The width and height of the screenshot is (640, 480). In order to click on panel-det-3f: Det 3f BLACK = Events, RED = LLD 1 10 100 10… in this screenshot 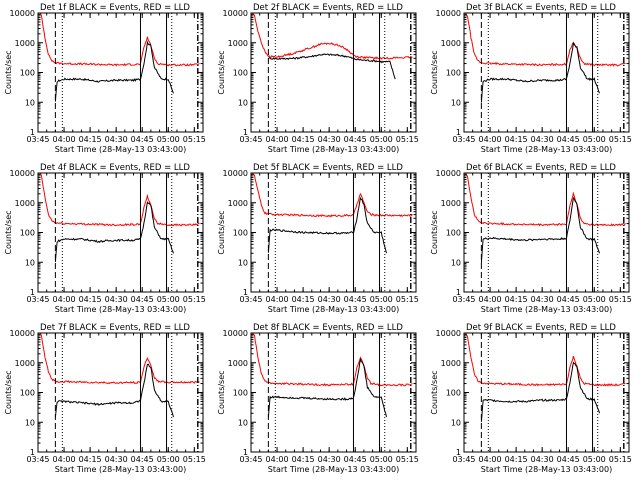, I will do `click(531, 78)`.